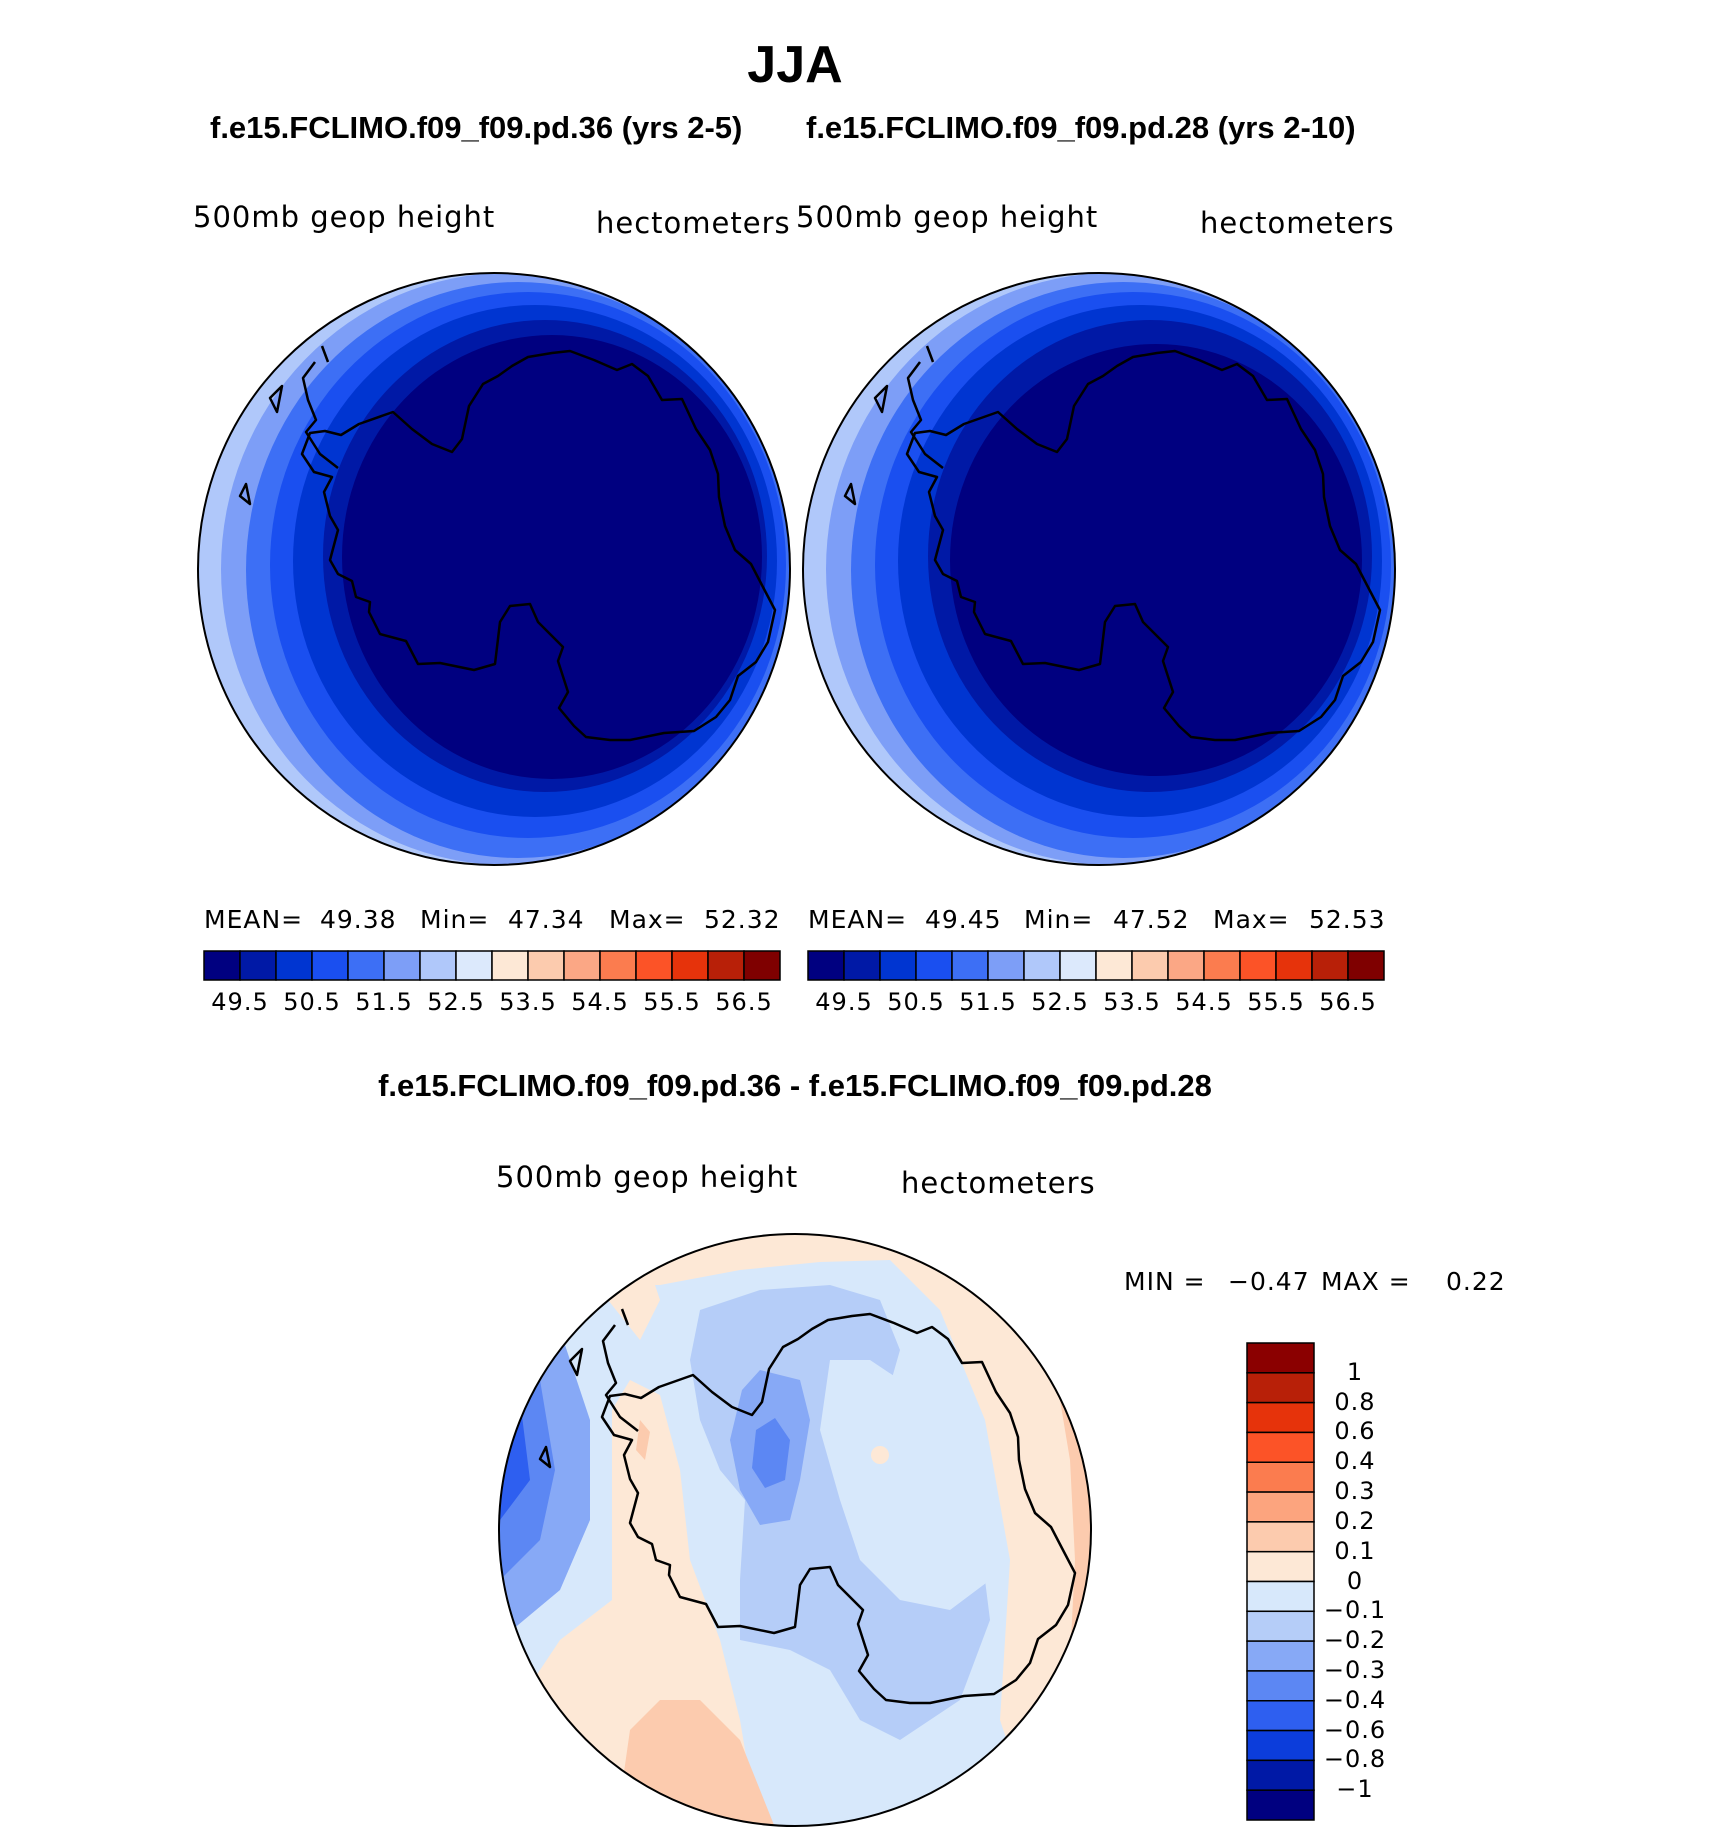  Describe the element at coordinates (1355, 1580) in the screenshot. I see `colorbar-label: 0` at that location.